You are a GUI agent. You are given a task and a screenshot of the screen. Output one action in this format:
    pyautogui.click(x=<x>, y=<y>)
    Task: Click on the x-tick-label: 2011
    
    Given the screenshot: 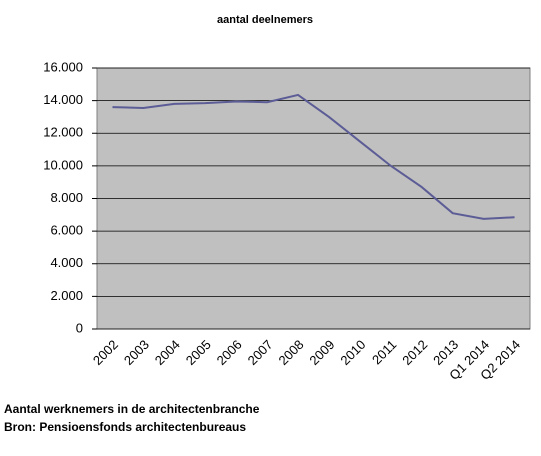 What is the action you would take?
    pyautogui.click(x=384, y=352)
    